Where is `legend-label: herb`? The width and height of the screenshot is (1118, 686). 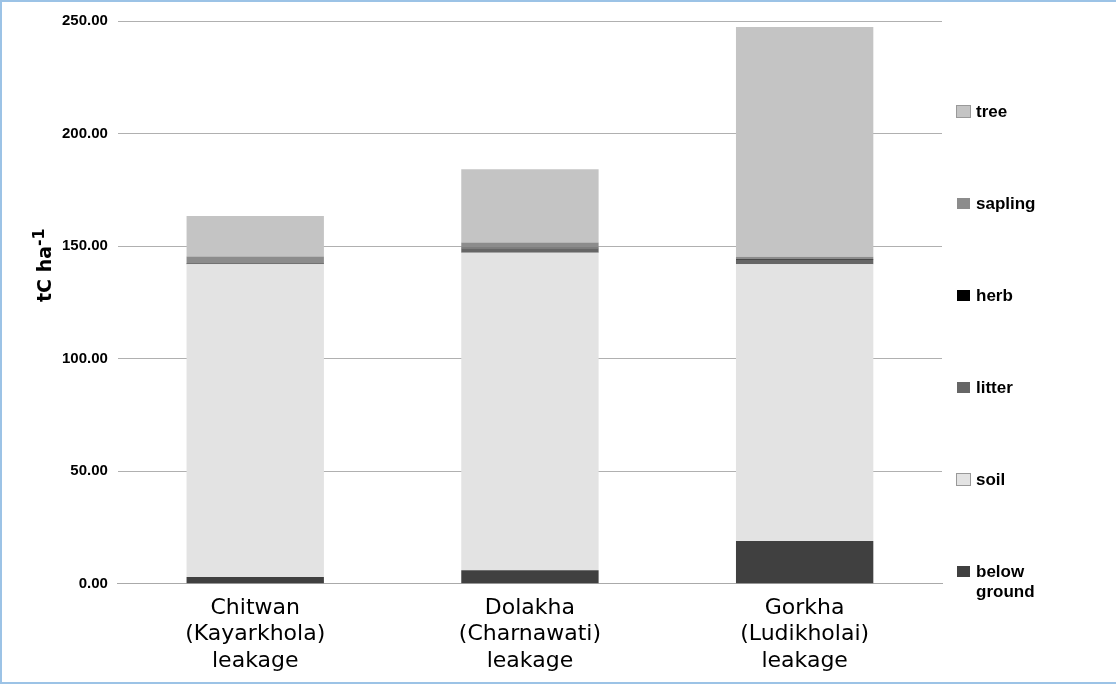
legend-label: herb is located at coordinates (995, 296).